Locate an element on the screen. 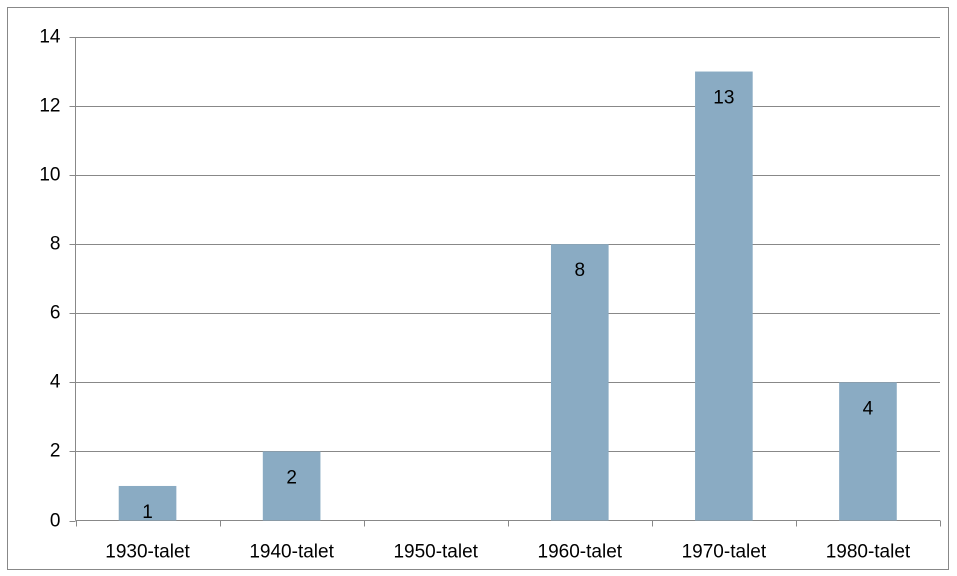 This screenshot has width=957, height=576. y-tick-label: 2 is located at coordinates (55, 451).